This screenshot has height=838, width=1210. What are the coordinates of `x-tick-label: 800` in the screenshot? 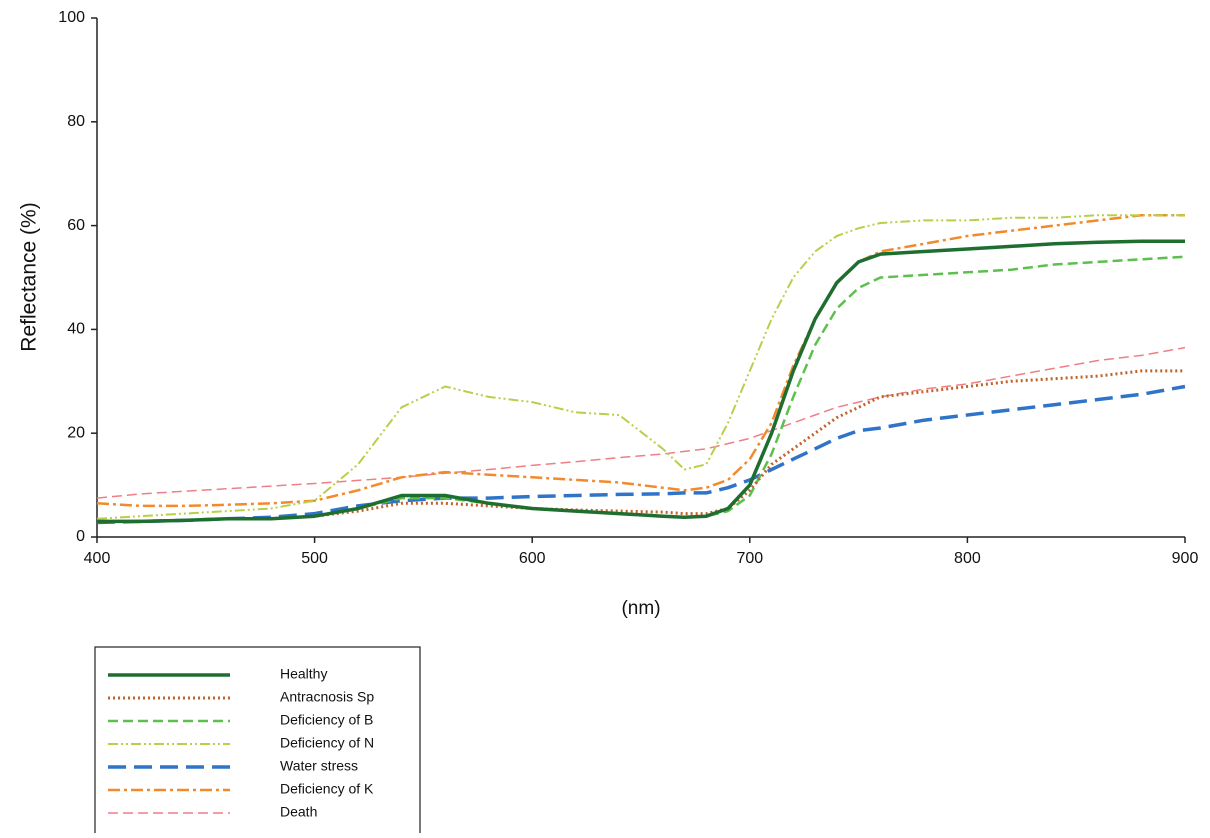 It's located at (967, 558).